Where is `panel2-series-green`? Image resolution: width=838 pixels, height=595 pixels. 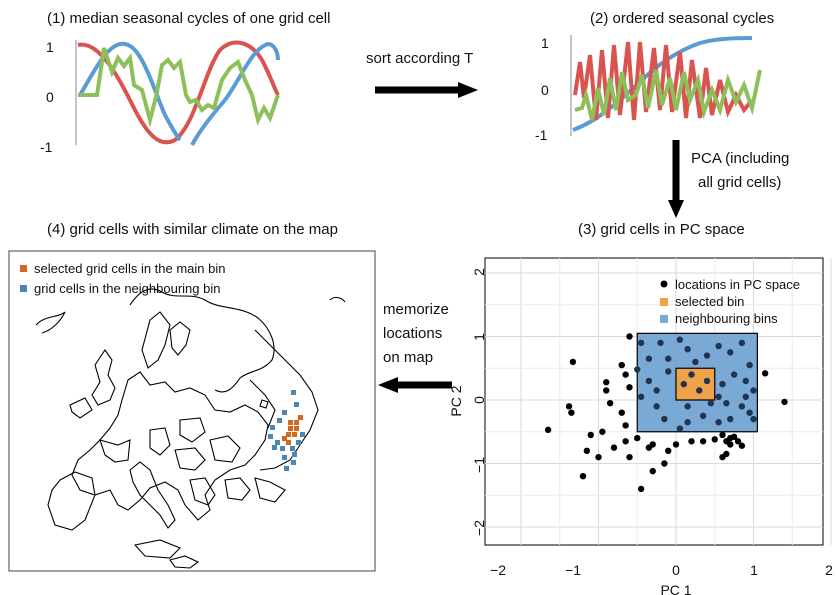 panel2-series-green is located at coordinates (668, 95).